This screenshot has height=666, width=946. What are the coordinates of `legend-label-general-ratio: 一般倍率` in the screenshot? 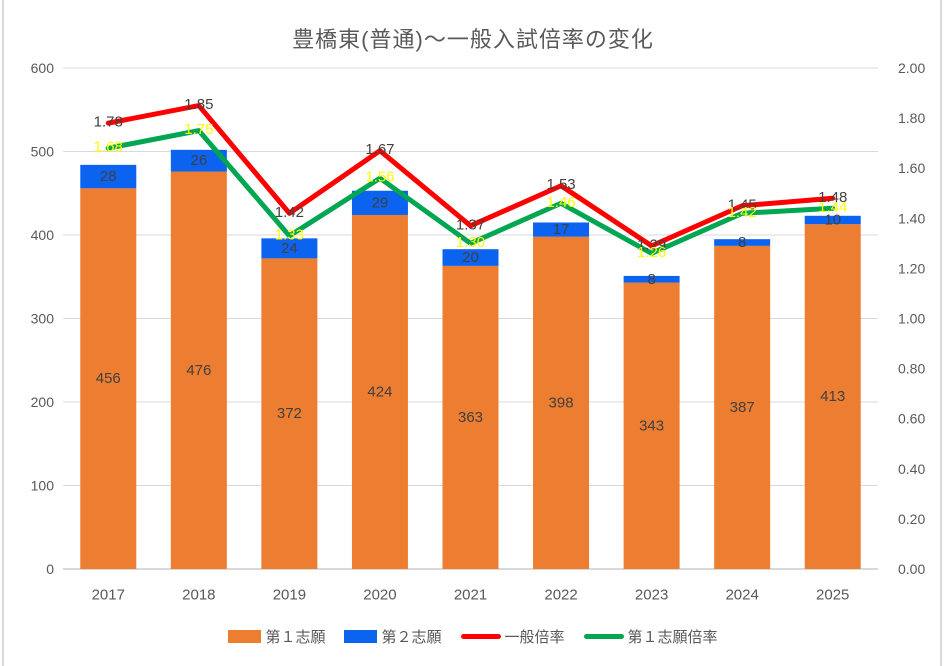 It's located at (534, 637).